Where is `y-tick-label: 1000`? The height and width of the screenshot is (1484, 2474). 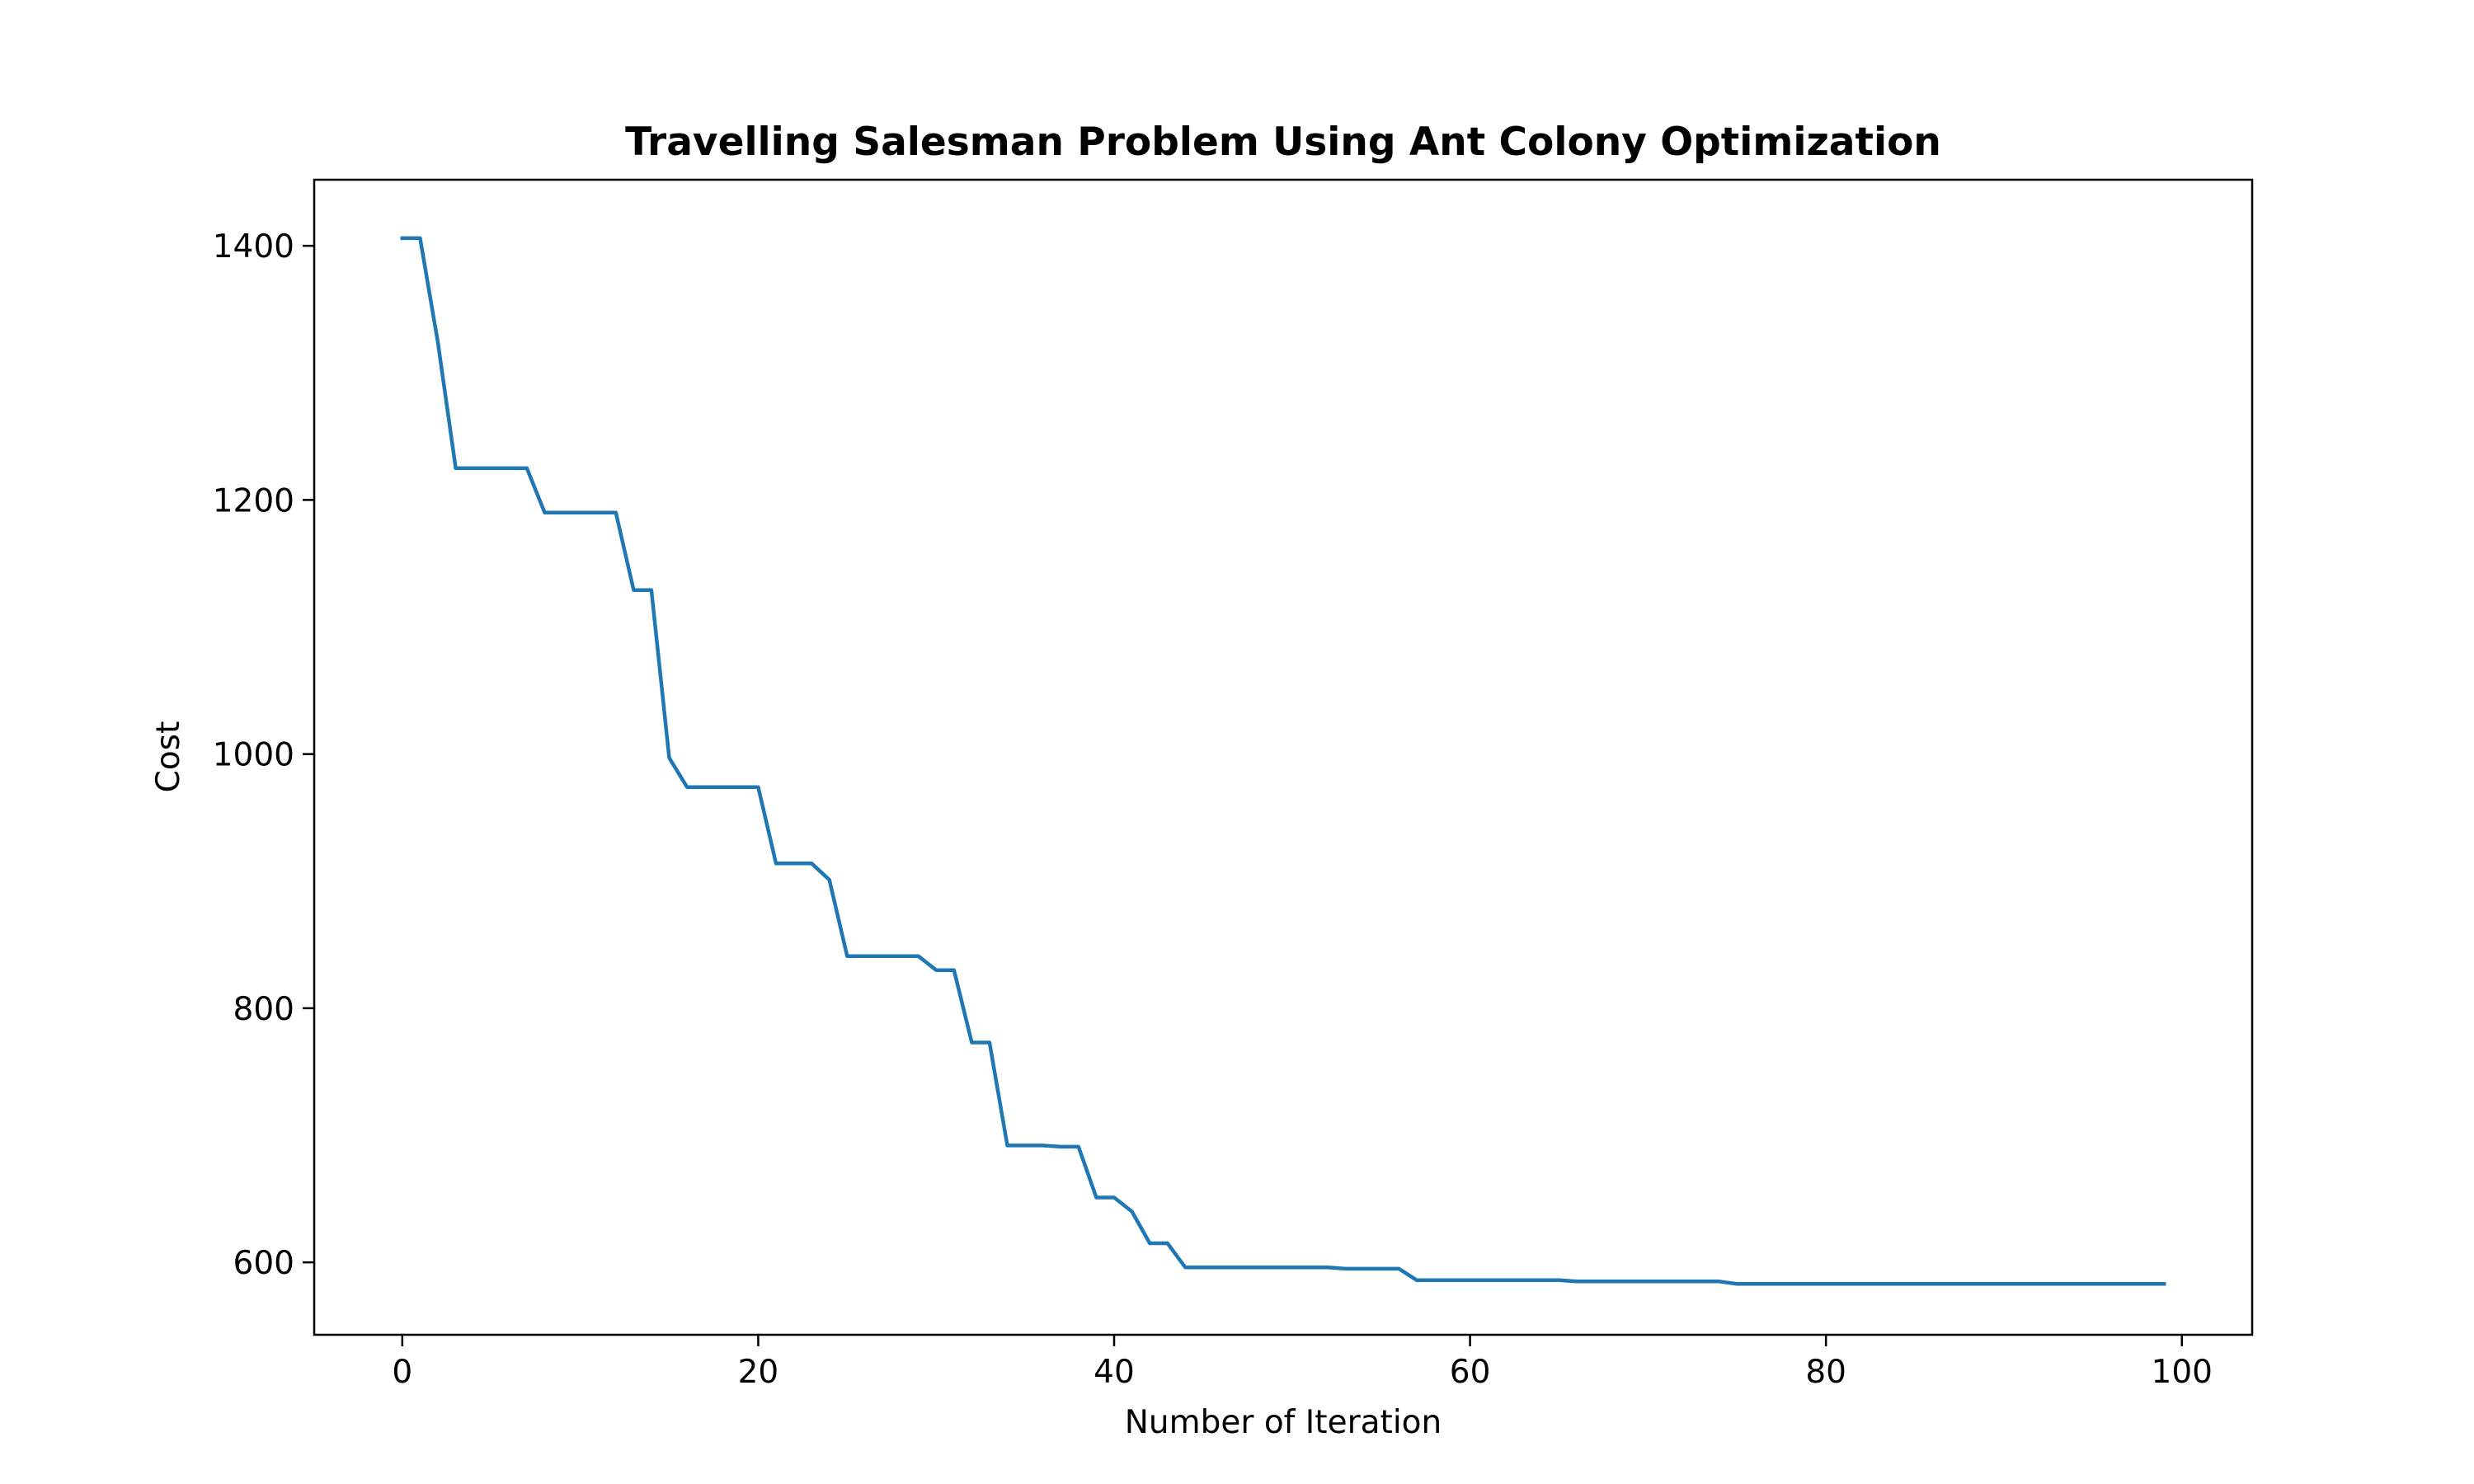 y-tick-label: 1000 is located at coordinates (253, 755).